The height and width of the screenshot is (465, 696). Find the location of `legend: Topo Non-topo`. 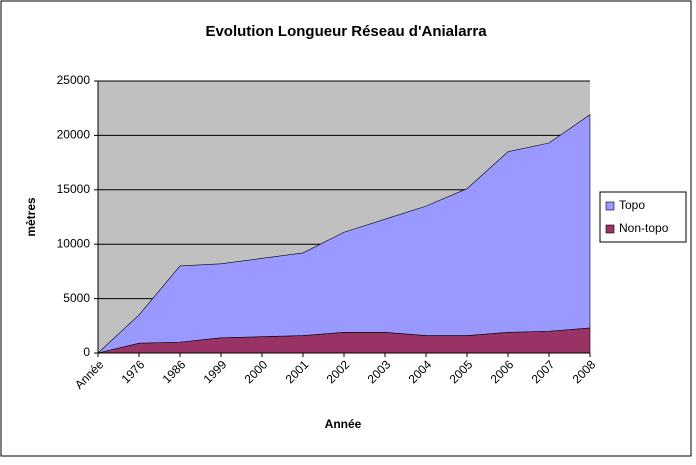

legend: Topo Non-topo is located at coordinates (643, 217).